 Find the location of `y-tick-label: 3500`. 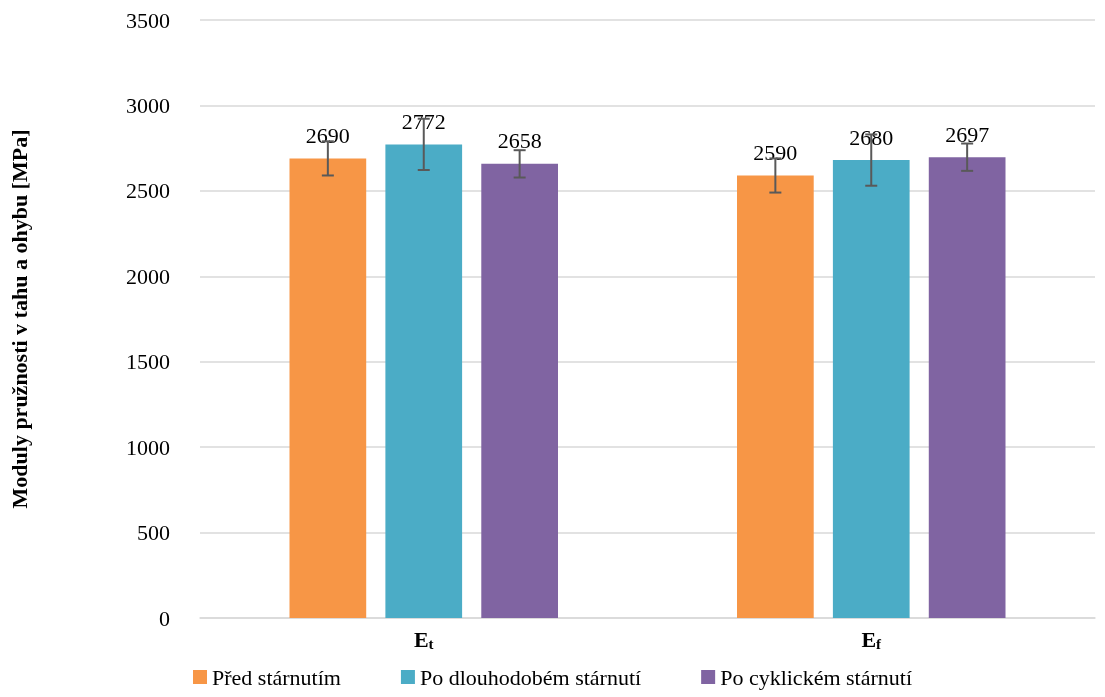

y-tick-label: 3500 is located at coordinates (148, 20).